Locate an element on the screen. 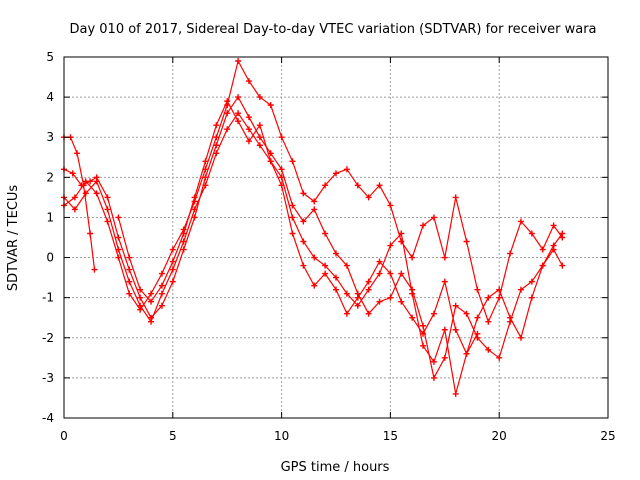  y-tick-label: 4 is located at coordinates (50, 97).